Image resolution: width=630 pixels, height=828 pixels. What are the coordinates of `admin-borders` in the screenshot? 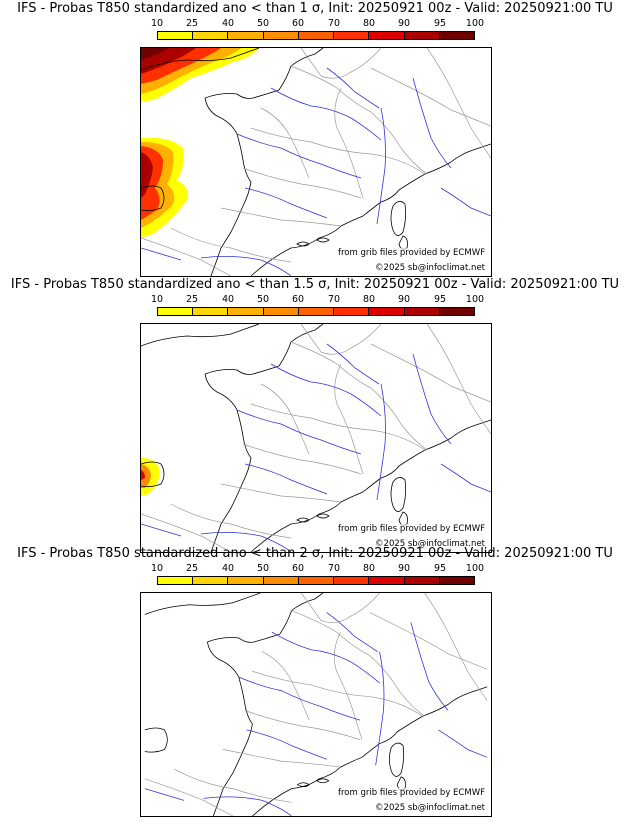 It's located at (316, 704).